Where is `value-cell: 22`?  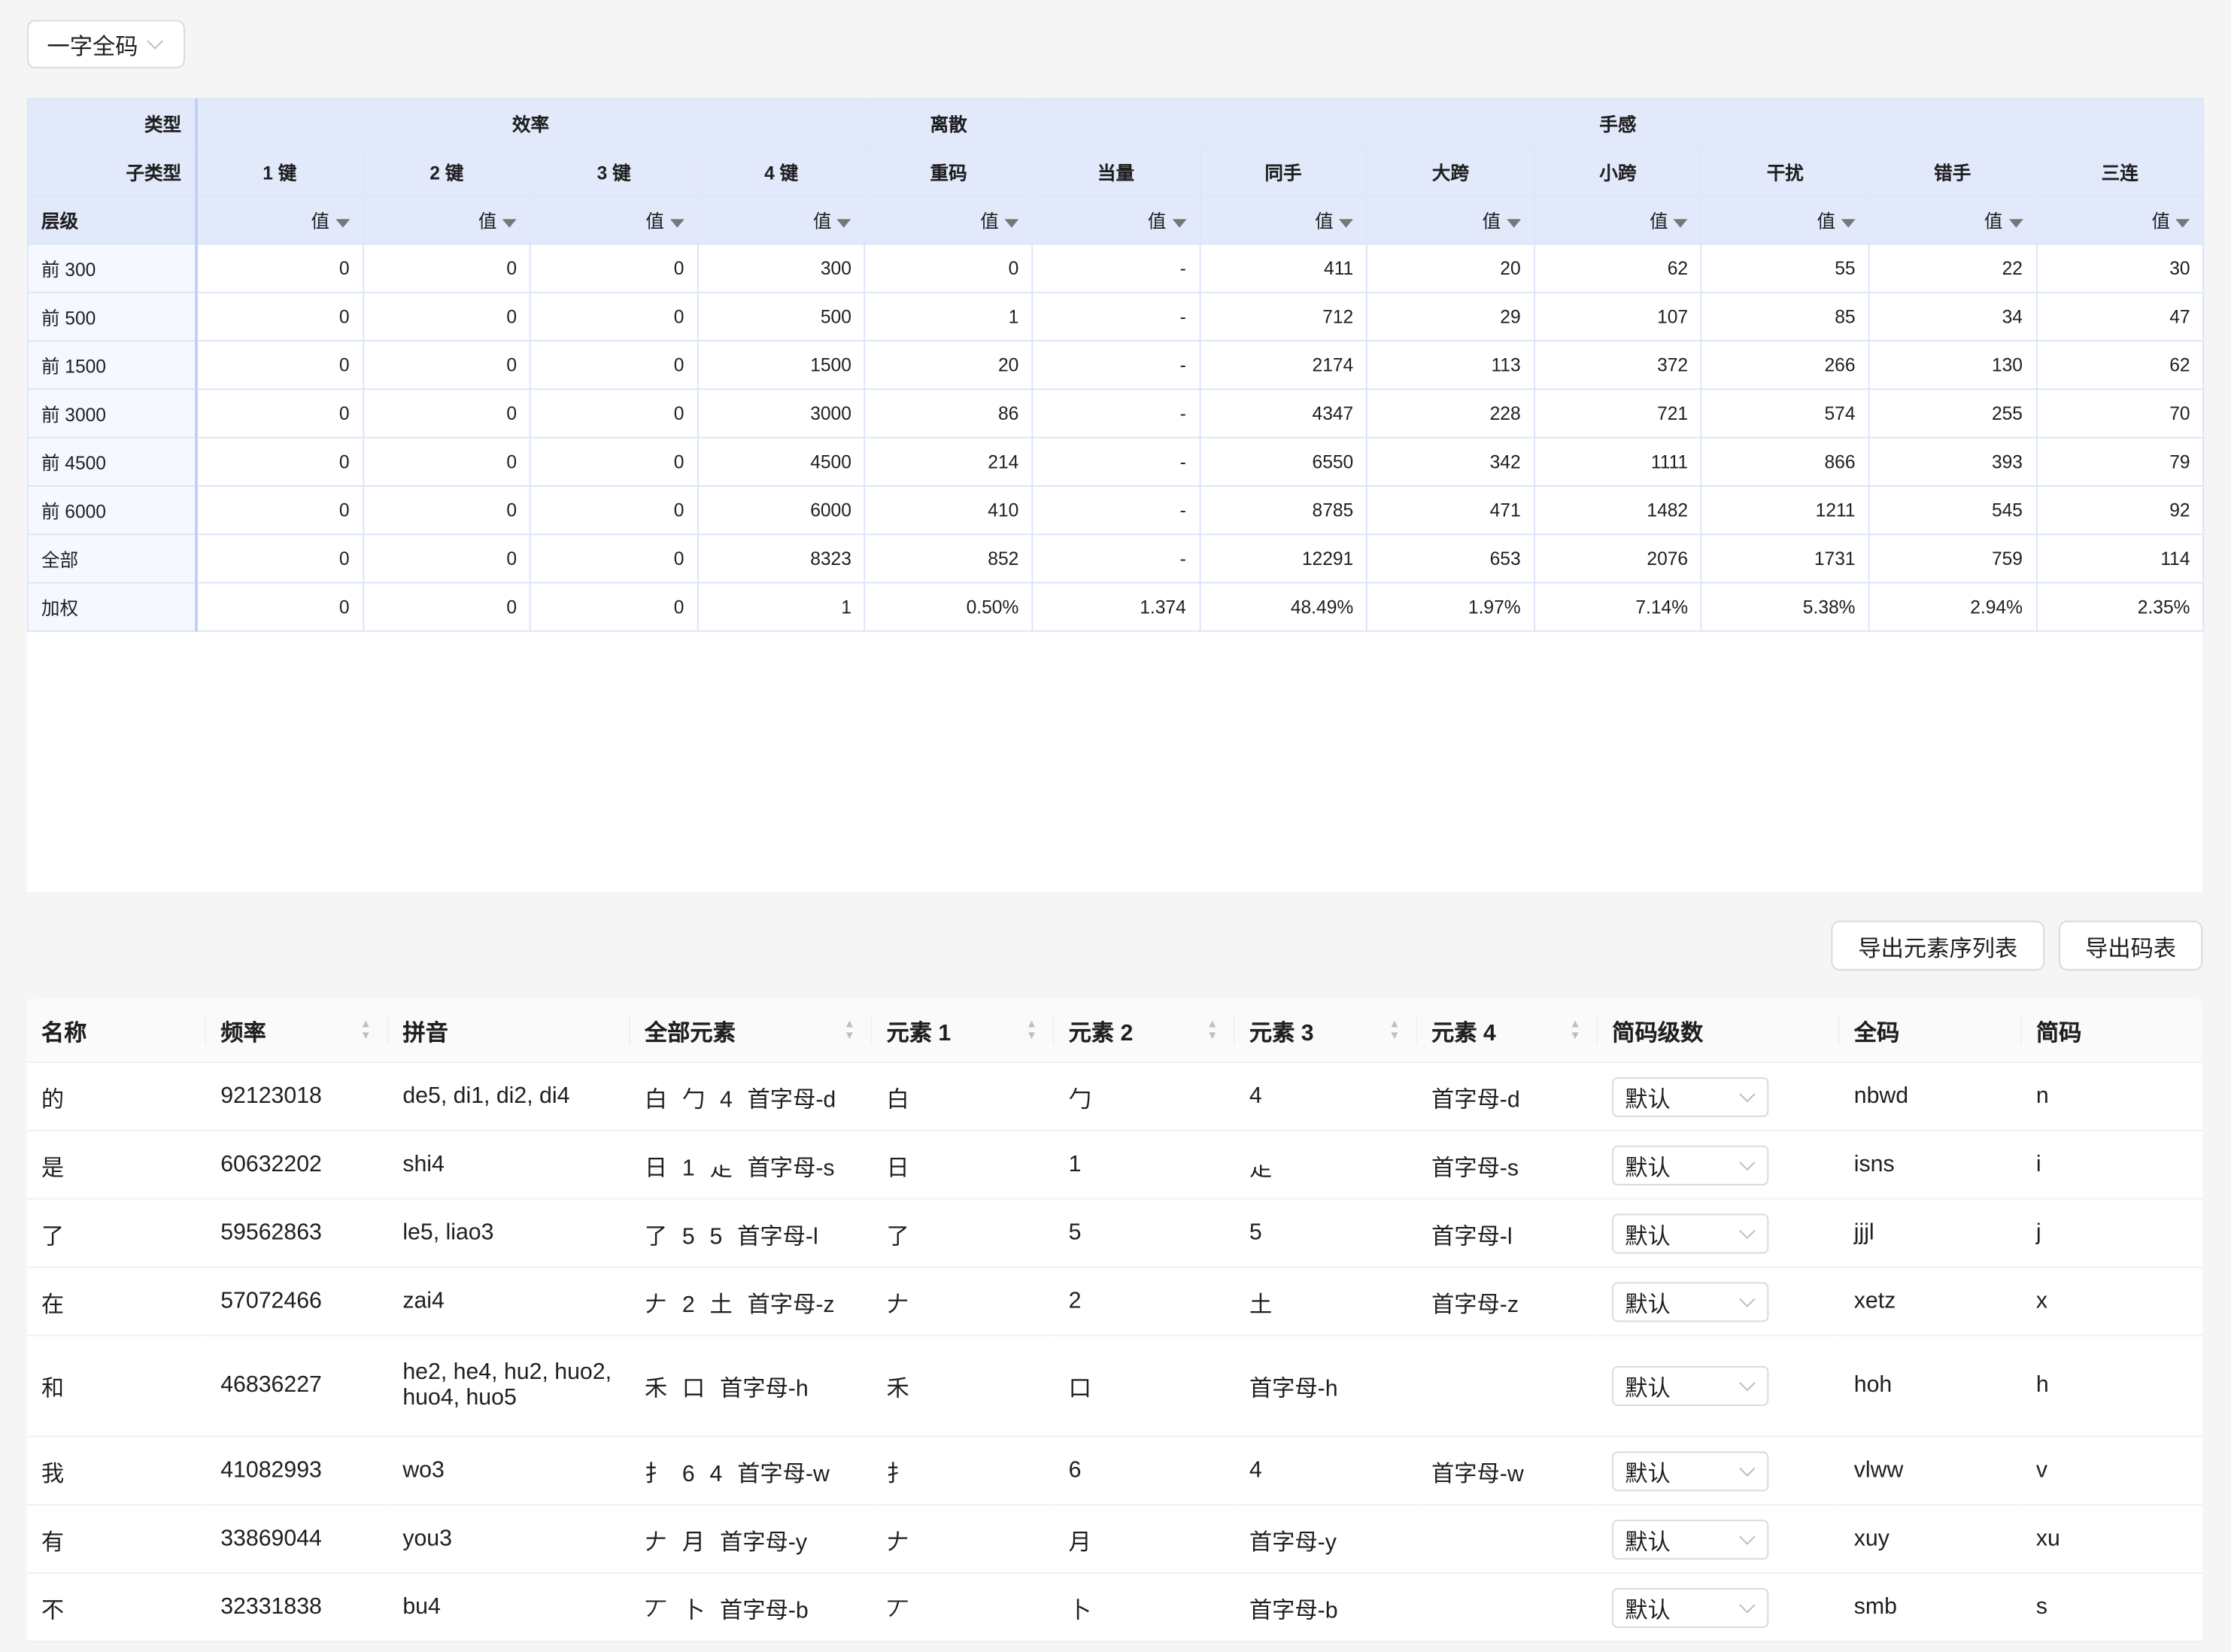
value-cell: 22 is located at coordinates (1952, 268).